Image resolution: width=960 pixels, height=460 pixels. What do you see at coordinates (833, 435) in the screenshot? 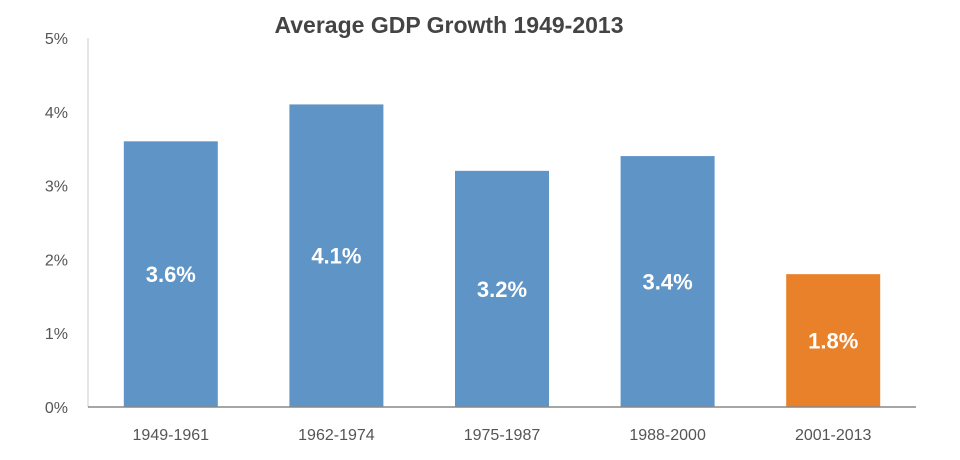
I see `x-tick-label: 2001-2013` at bounding box center [833, 435].